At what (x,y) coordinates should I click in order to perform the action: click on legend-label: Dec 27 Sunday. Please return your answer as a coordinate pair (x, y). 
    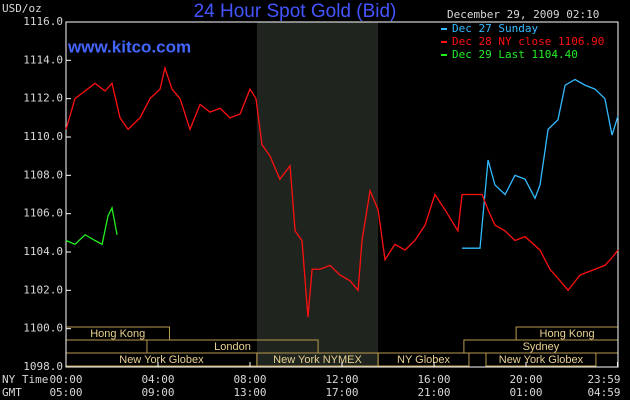
    Looking at the image, I should click on (495, 28).